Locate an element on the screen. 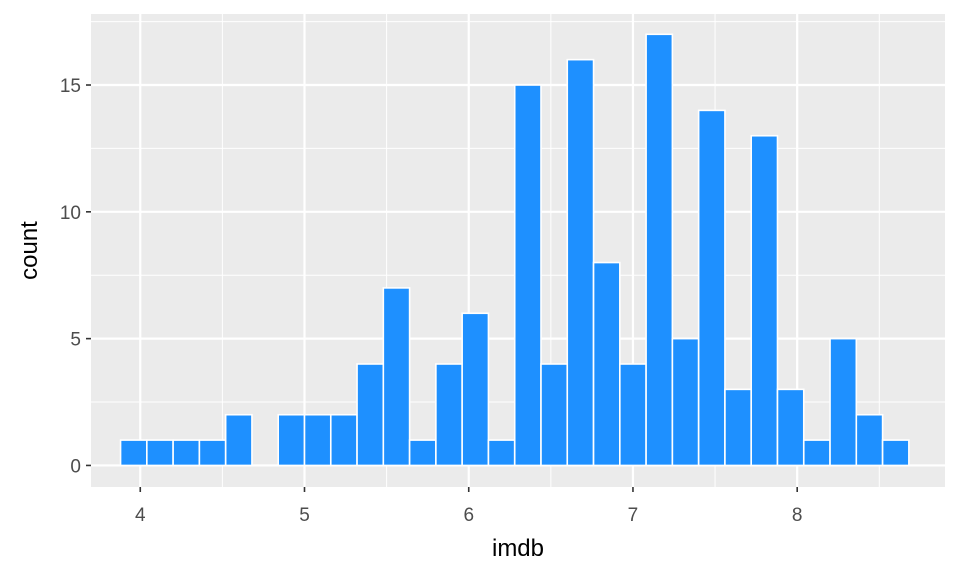  x-tick-label: 6 is located at coordinates (468, 515).